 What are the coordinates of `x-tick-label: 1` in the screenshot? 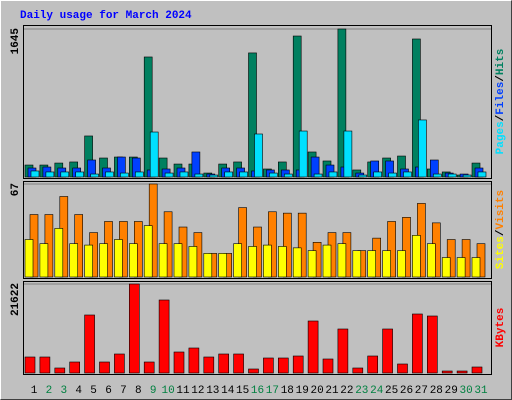 It's located at (34, 391).